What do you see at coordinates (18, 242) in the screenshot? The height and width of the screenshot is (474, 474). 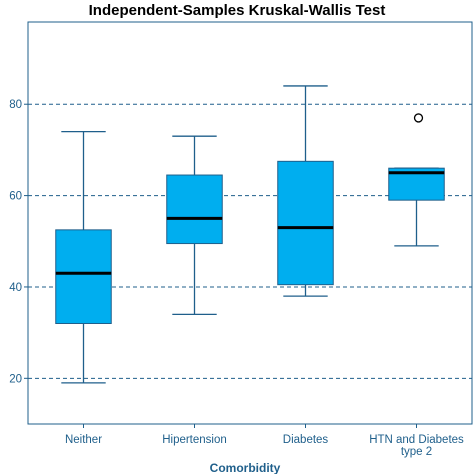 I see `y-axis-ticks: 20 40 60 80` at bounding box center [18, 242].